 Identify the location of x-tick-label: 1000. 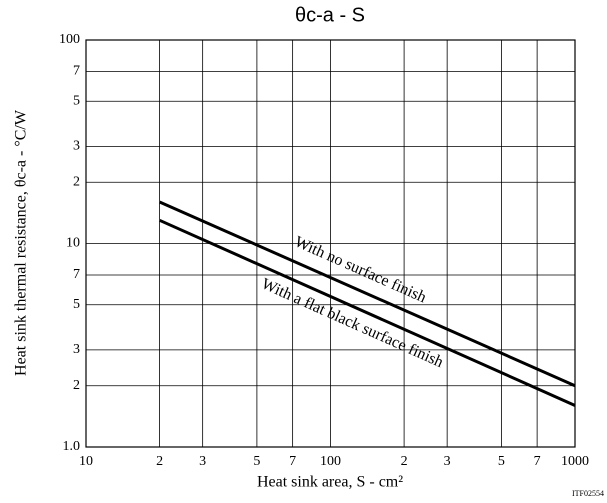
(575, 461).